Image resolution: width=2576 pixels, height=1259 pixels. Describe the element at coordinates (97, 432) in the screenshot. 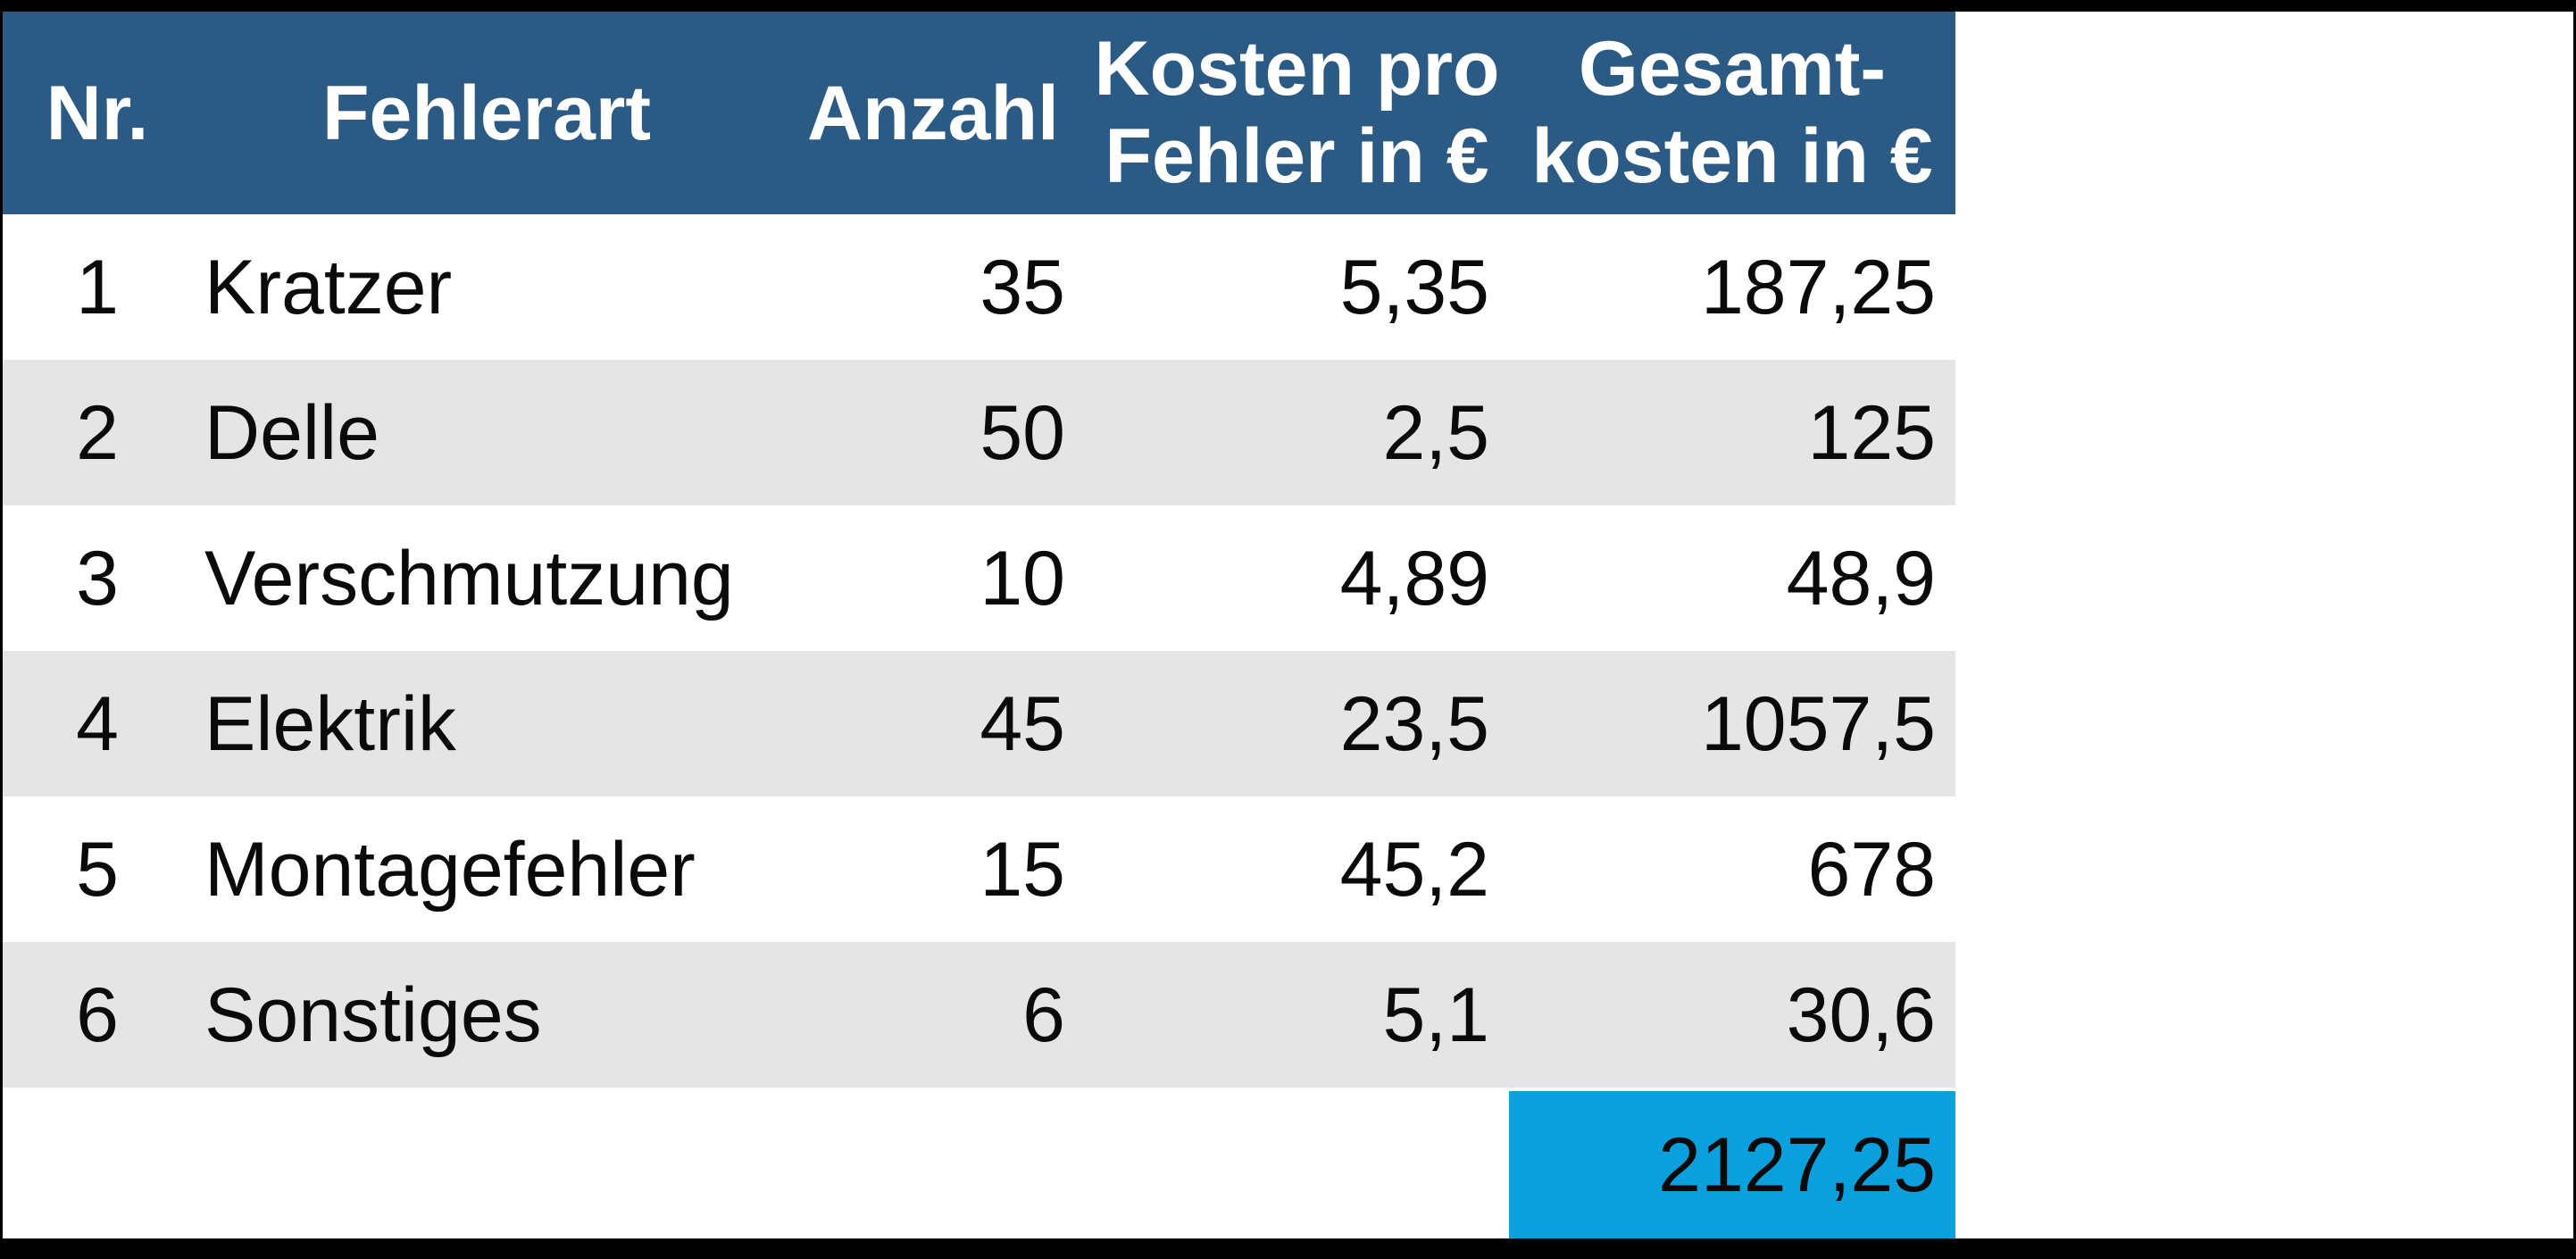

I see `cell-nr: 2` at that location.